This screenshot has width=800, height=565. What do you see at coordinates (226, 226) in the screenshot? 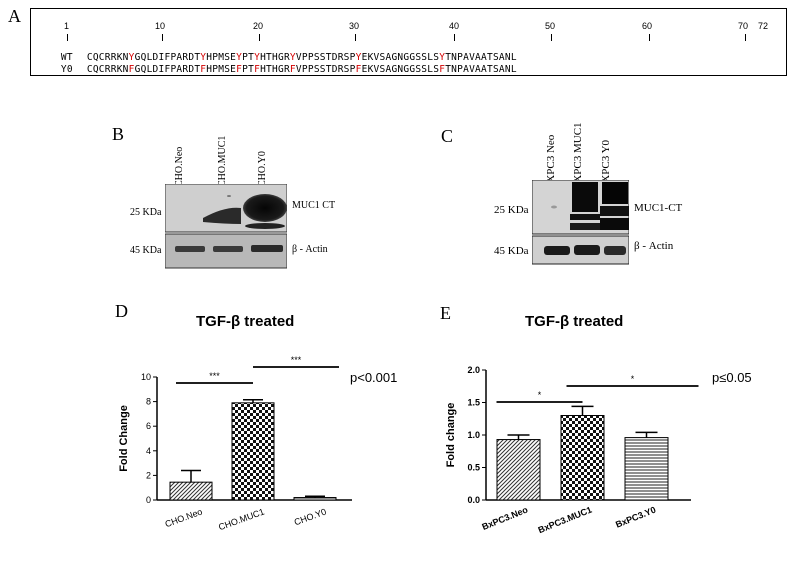
I see `blot-b-image` at bounding box center [226, 226].